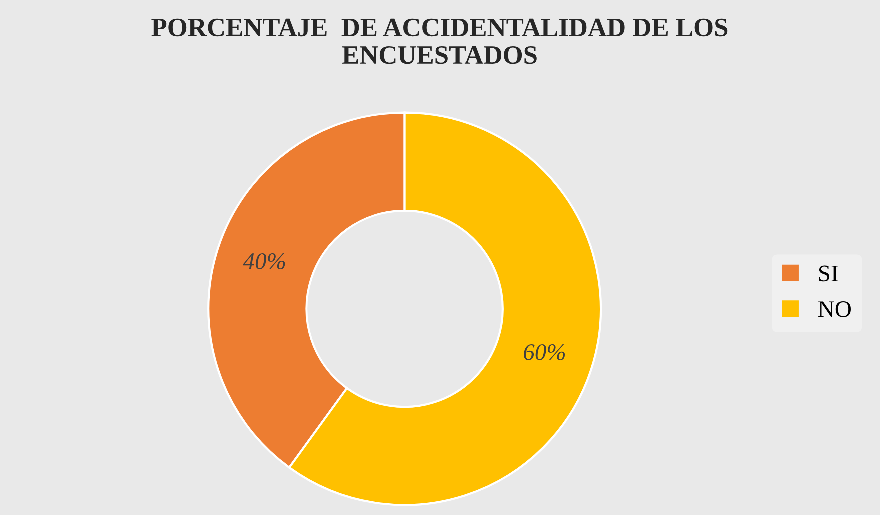 The height and width of the screenshot is (515, 880). Describe the element at coordinates (828, 274) in the screenshot. I see `legend-label: SI` at that location.